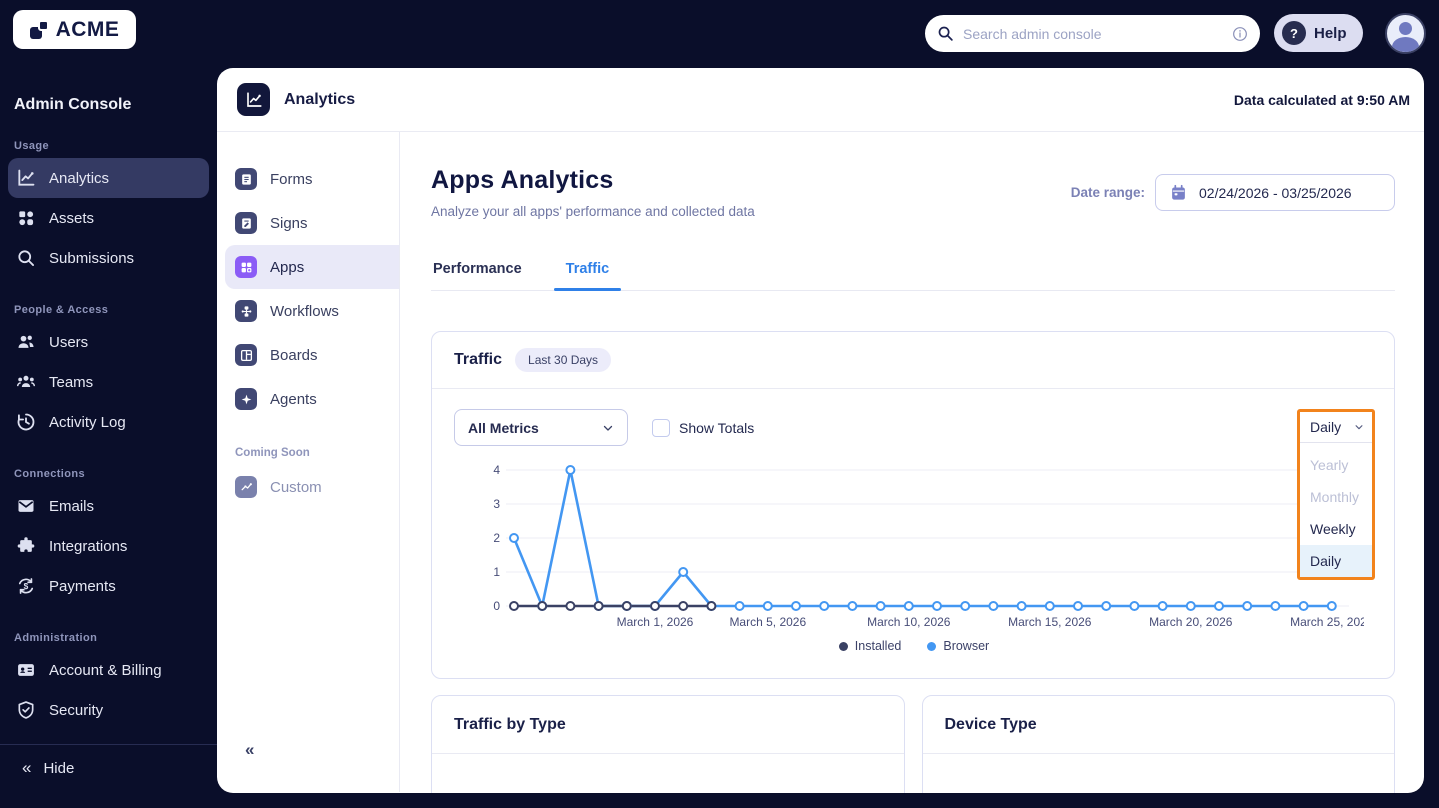 Image resolution: width=1439 pixels, height=808 pixels. I want to click on interval-option-weekly: Weekly, so click(1333, 529).